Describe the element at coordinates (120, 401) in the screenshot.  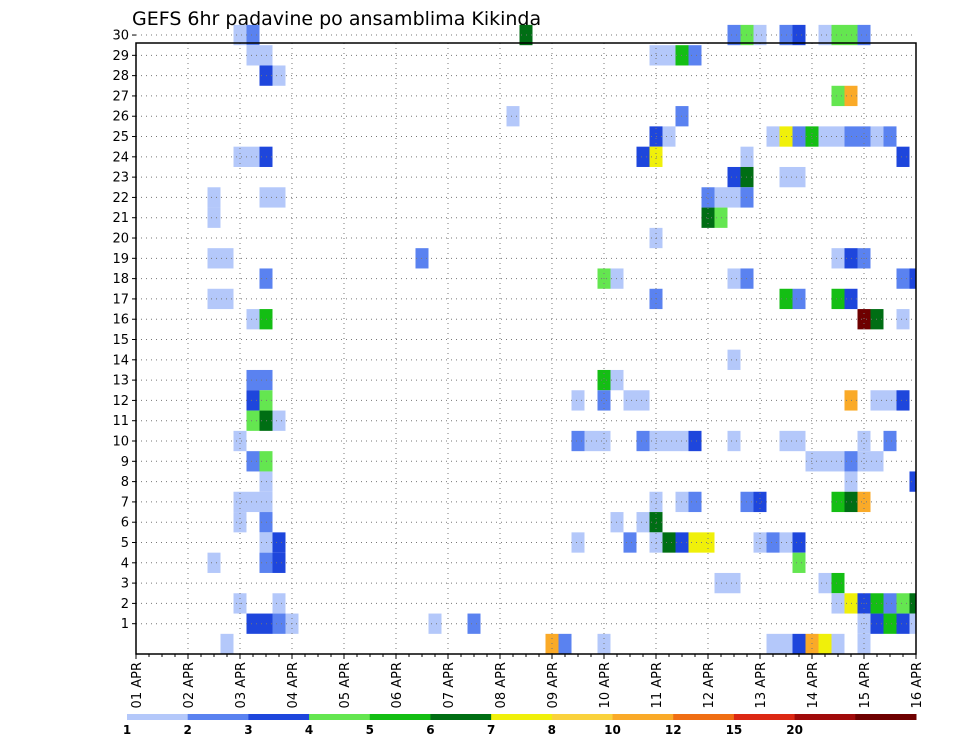
I see `y-tick-label: 12` at that location.